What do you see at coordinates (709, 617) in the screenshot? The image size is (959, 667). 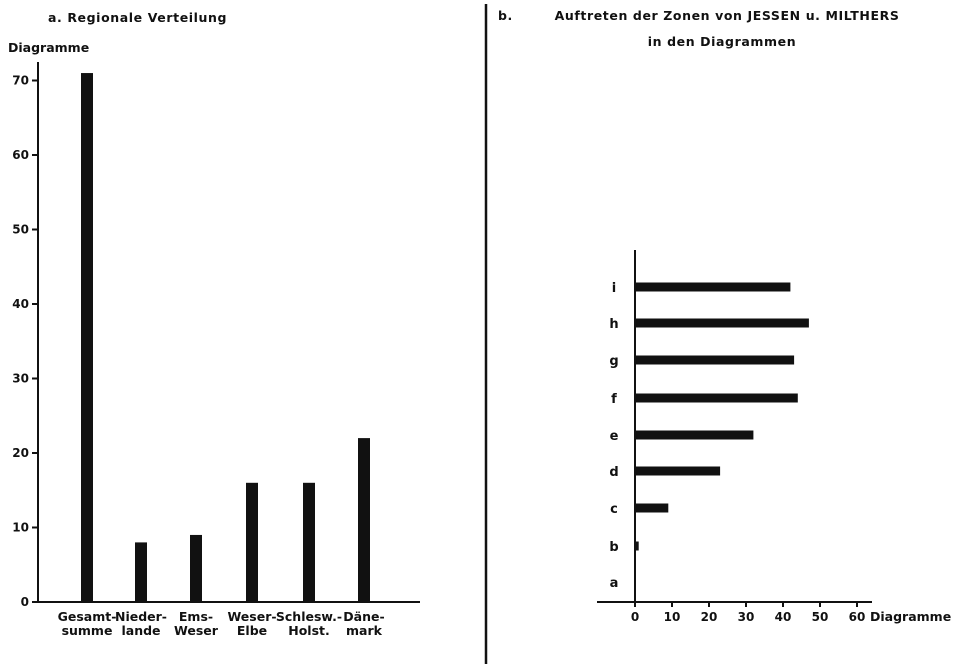 I see `panel-b-x-tick-label: 20` at bounding box center [709, 617].